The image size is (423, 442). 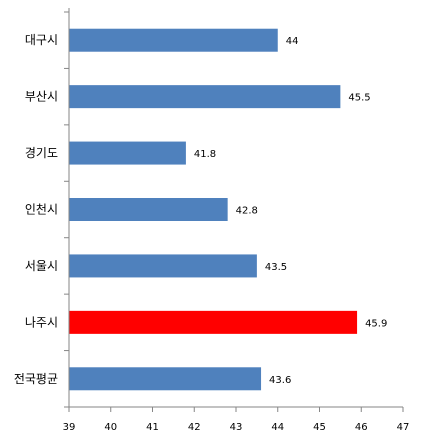 I want to click on value-label-5: 45.9, so click(x=376, y=323).